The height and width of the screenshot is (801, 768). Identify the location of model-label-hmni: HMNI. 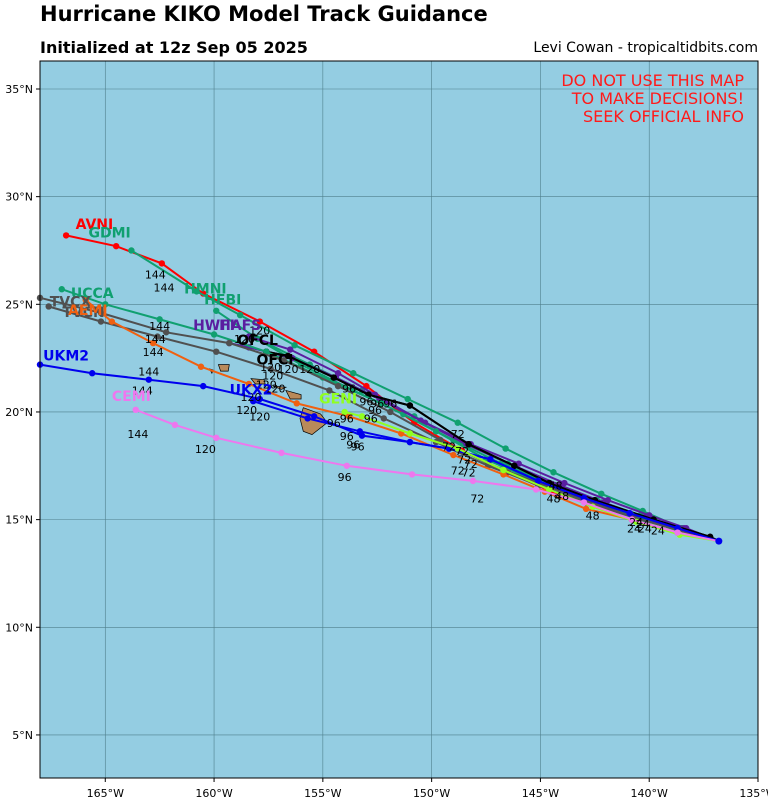
(205, 290).